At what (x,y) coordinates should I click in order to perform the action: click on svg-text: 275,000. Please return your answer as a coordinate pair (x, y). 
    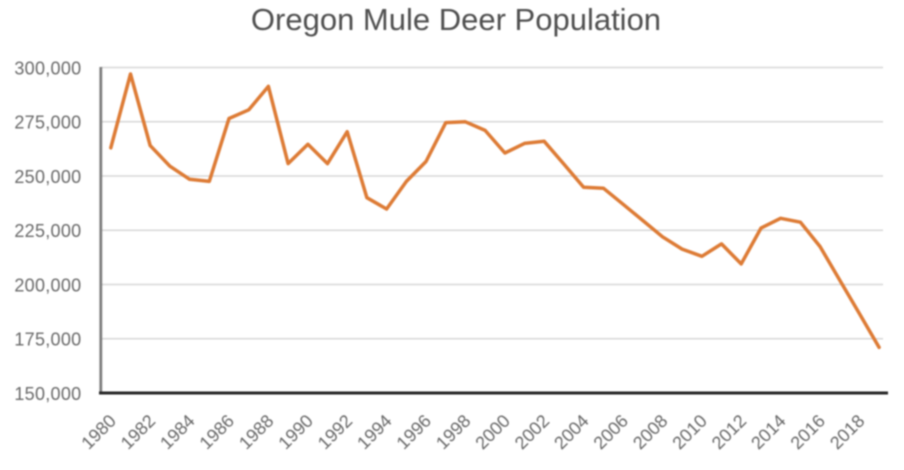
    Looking at the image, I should click on (47, 123).